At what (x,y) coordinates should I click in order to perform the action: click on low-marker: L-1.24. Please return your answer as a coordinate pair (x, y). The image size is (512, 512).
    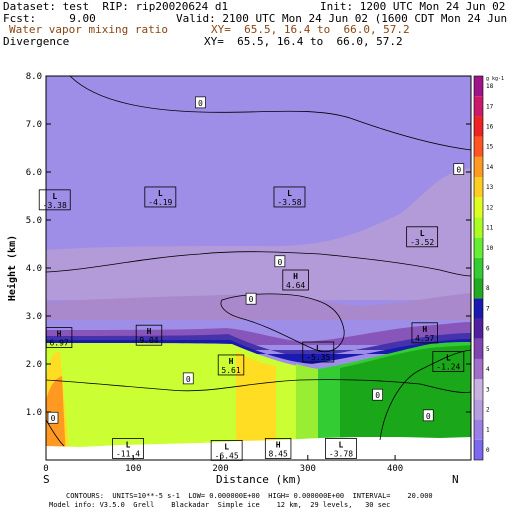
    Looking at the image, I should click on (448, 362).